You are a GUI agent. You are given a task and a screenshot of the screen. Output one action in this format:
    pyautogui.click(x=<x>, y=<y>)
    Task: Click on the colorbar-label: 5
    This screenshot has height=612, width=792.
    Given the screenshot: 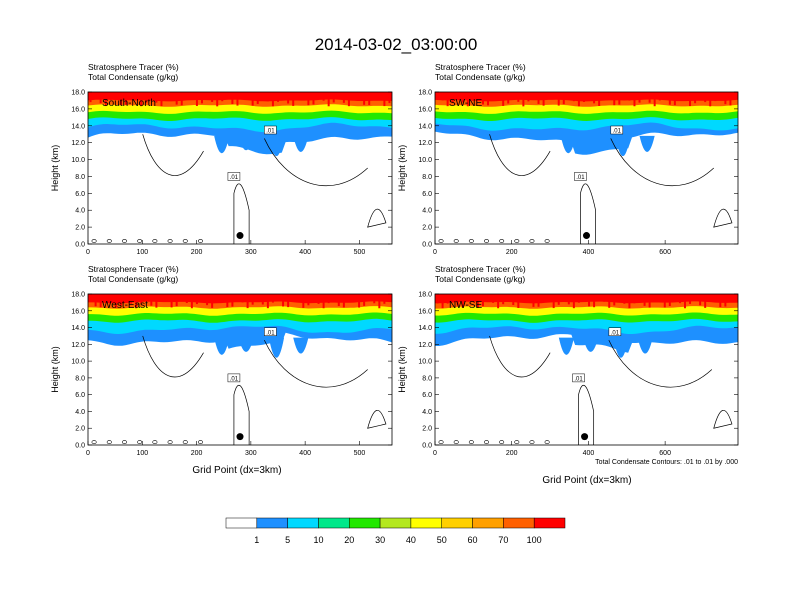 What is the action you would take?
    pyautogui.click(x=287, y=540)
    